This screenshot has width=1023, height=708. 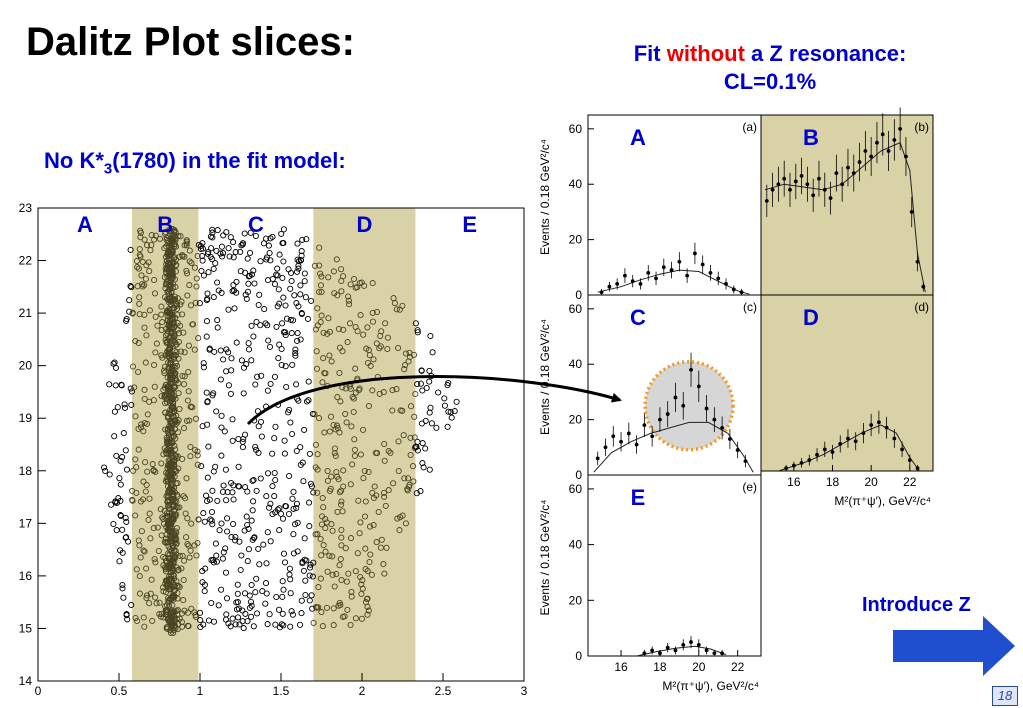 I want to click on scatter-y-tick-label: 14, so click(x=26, y=681).